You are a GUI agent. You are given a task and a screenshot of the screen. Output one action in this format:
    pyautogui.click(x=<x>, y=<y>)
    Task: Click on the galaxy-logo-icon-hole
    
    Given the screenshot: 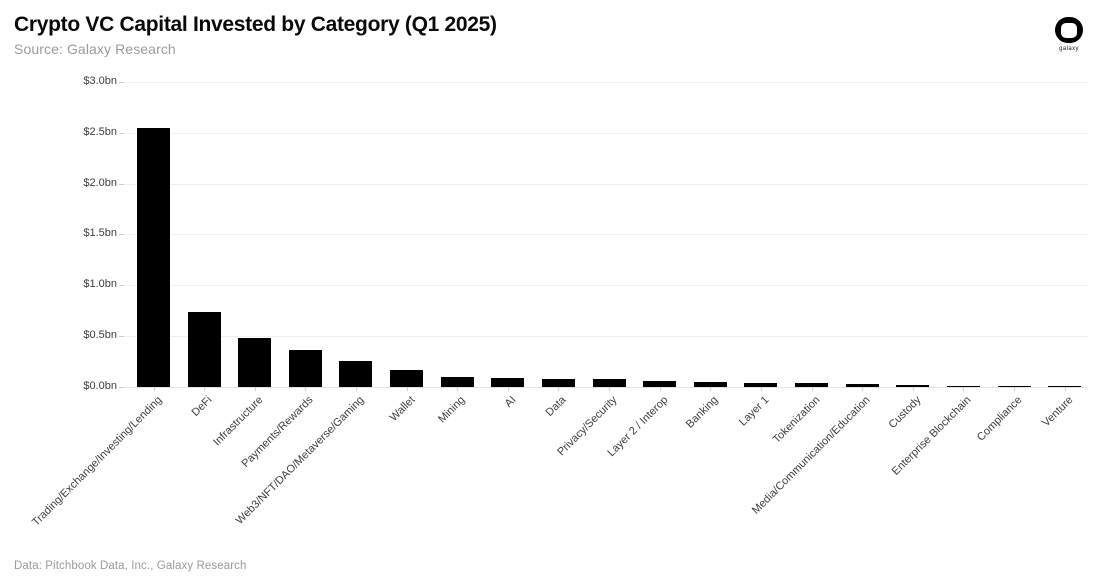 What is the action you would take?
    pyautogui.click(x=1069, y=30)
    